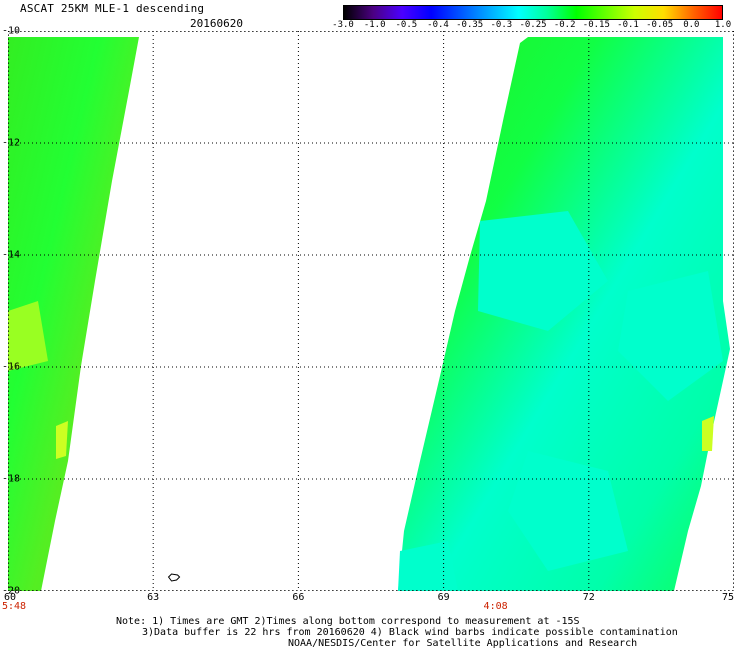  Describe the element at coordinates (11, 143) in the screenshot. I see `latitude-label: -12` at that location.